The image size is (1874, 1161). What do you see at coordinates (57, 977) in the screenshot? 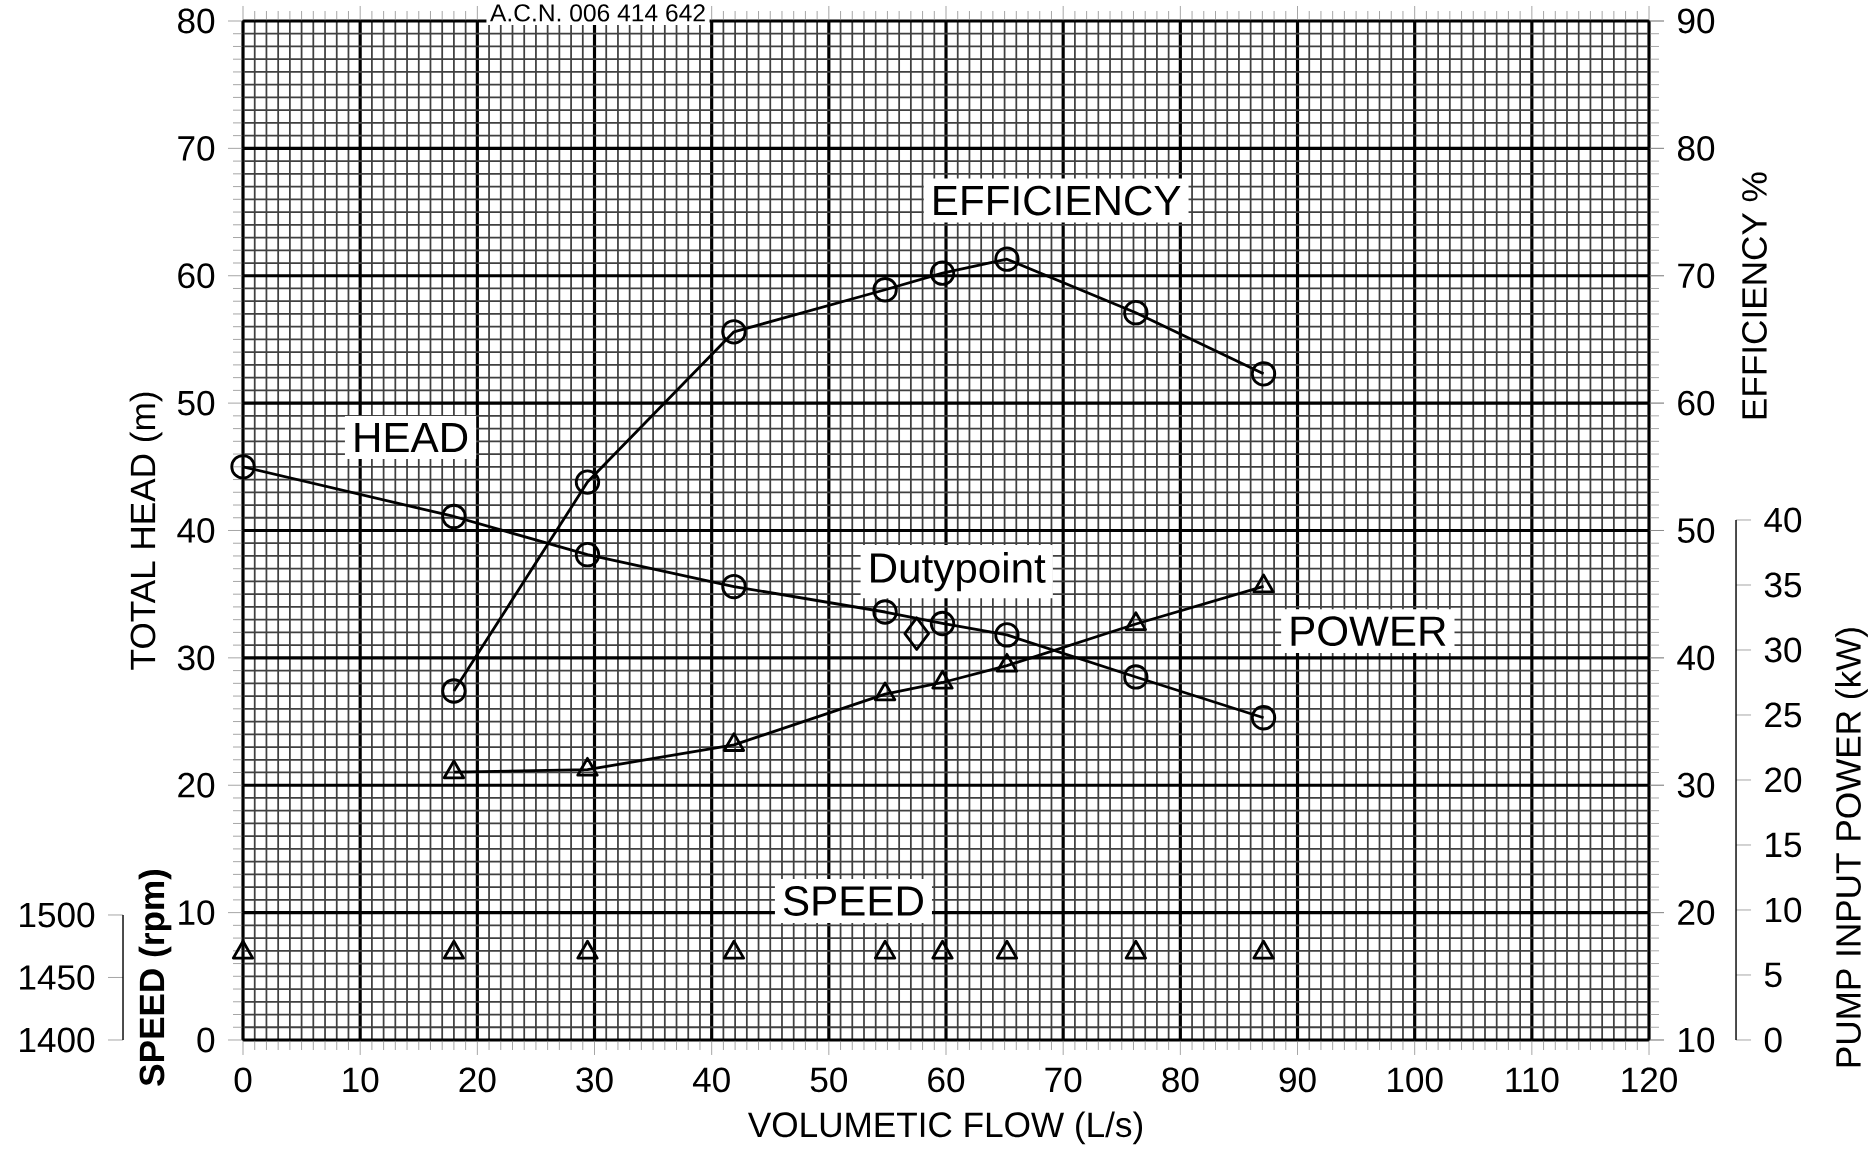
I see `y-tick-label: 1450` at bounding box center [57, 977].